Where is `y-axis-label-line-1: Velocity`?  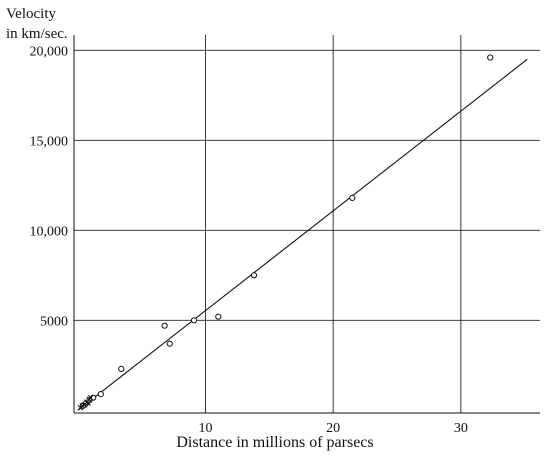
y-axis-label-line-1: Velocity is located at coordinates (31, 14).